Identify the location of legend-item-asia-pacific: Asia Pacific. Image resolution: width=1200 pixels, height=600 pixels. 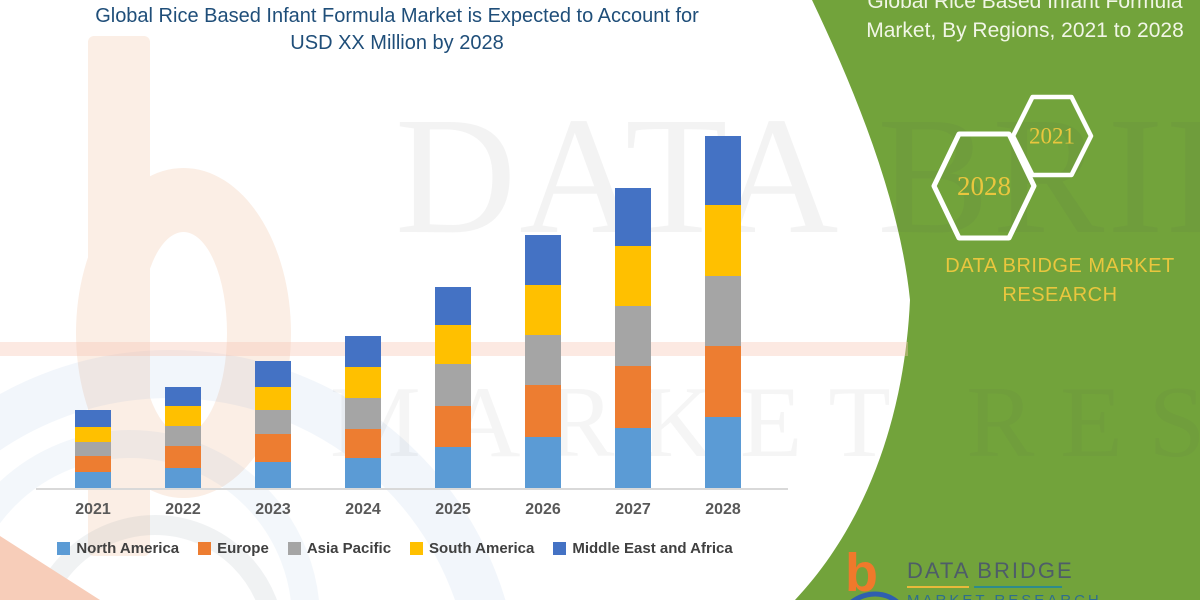
(339, 548).